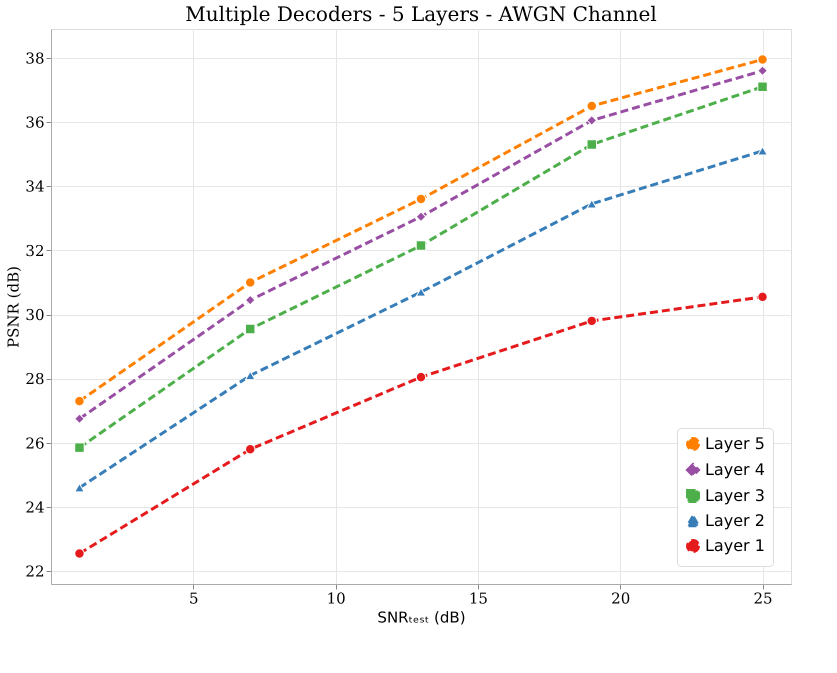 The width and height of the screenshot is (837, 673). What do you see at coordinates (34, 443) in the screenshot?
I see `y-tick-label: 26` at bounding box center [34, 443].